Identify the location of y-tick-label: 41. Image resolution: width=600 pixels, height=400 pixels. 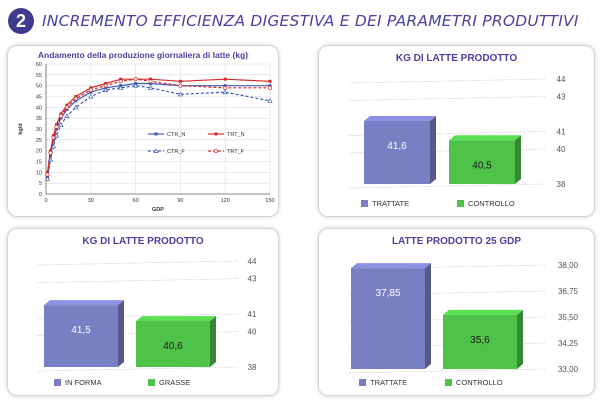
(252, 314).